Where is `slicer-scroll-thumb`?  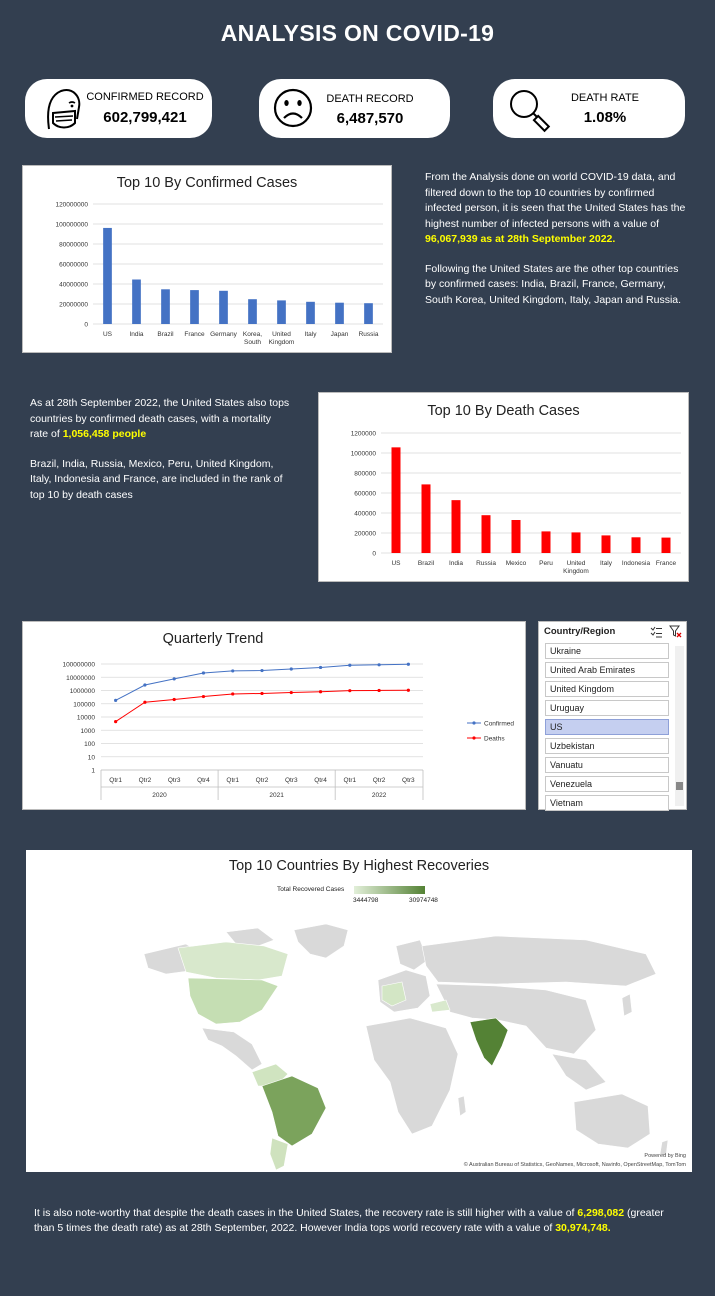 slicer-scroll-thumb is located at coordinates (679, 786).